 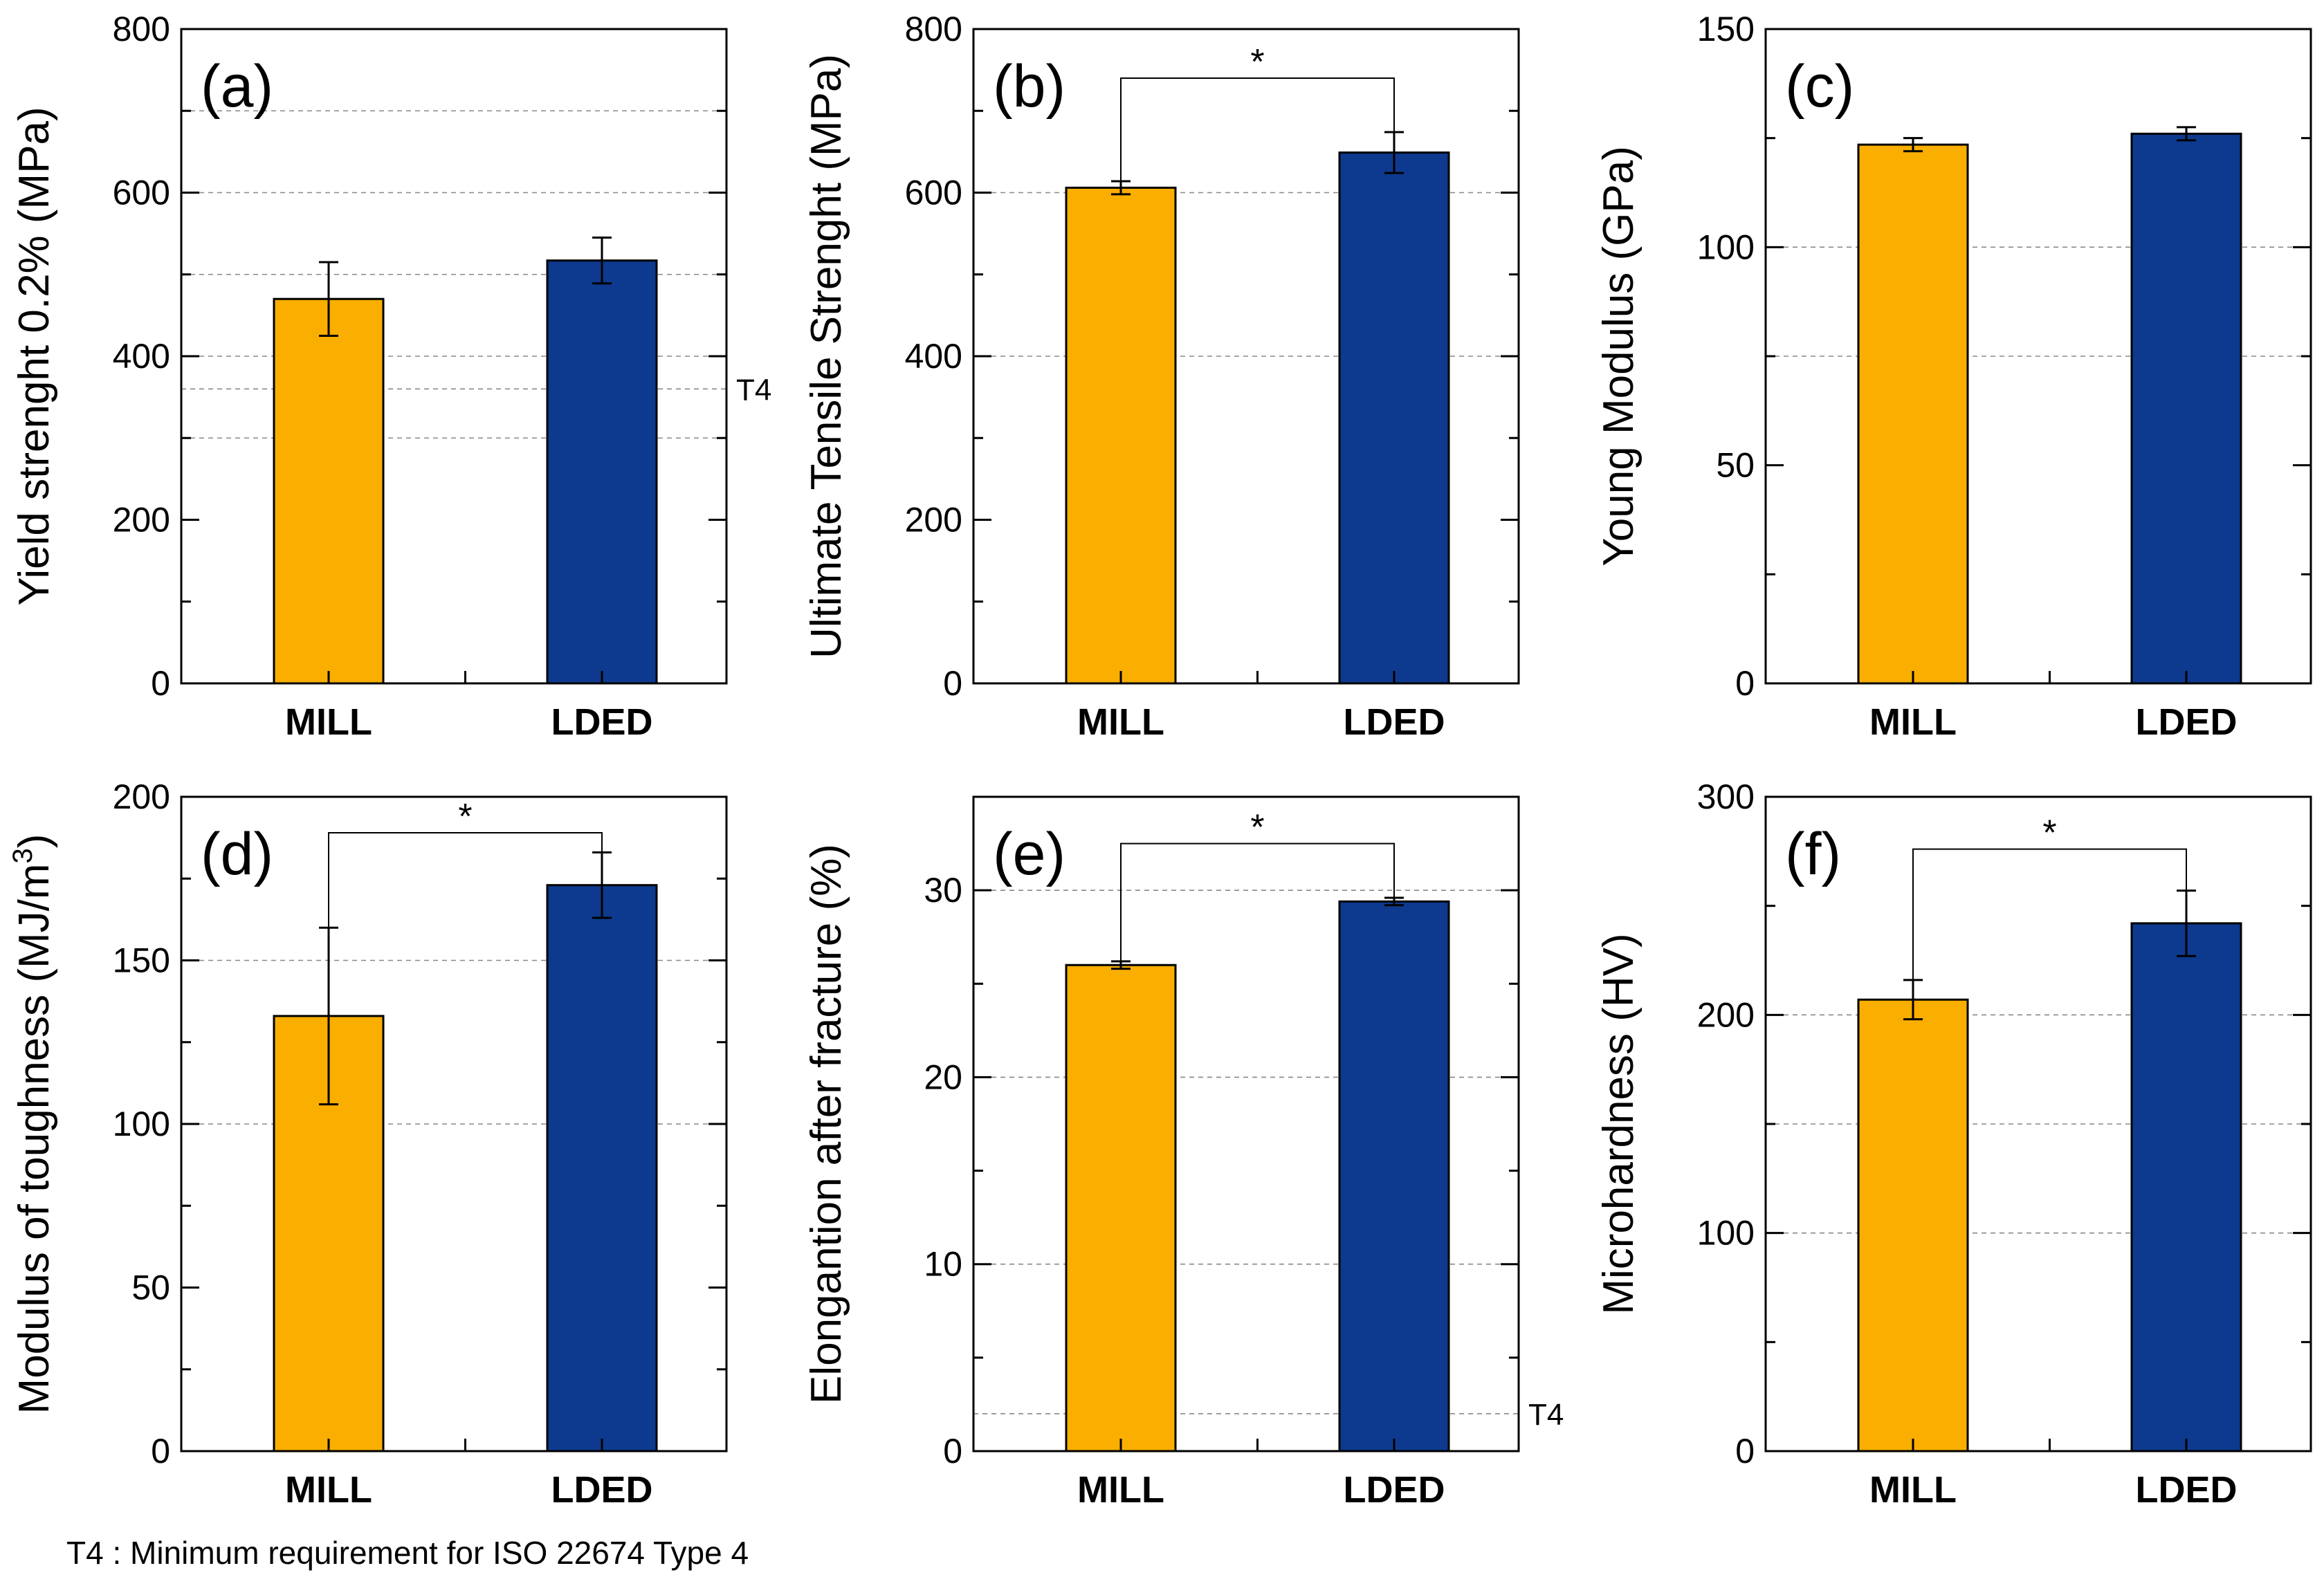 What do you see at coordinates (237, 86) in the screenshot?
I see `panel-label: (a)` at bounding box center [237, 86].